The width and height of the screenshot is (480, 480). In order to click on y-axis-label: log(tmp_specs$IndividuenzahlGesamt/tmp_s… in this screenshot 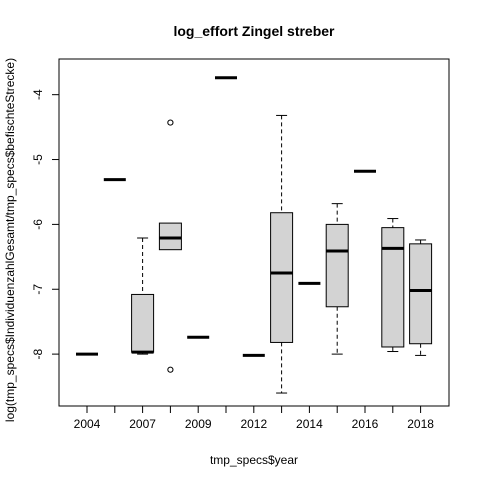, I will do `click(10, 240)`.